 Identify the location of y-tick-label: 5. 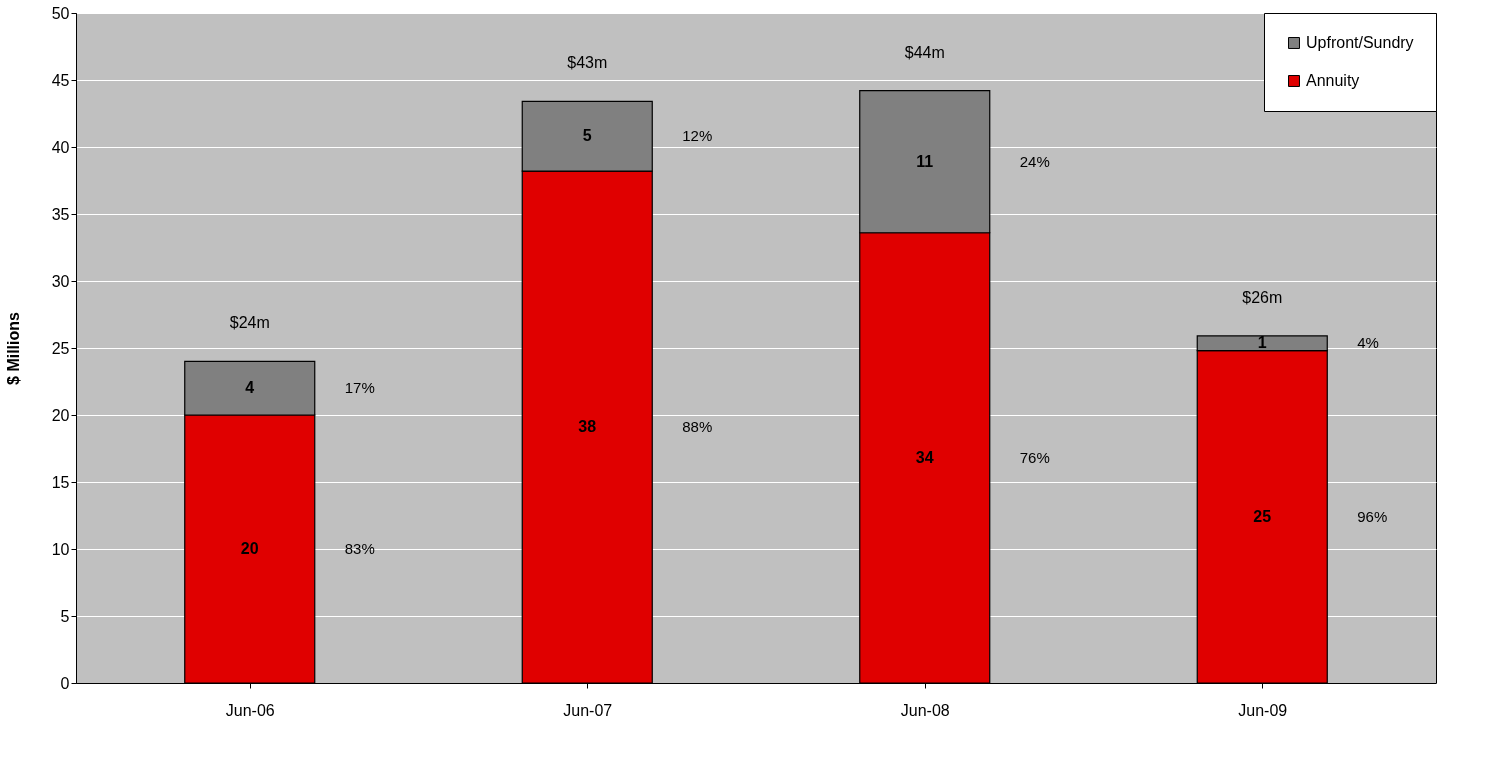
(65, 616).